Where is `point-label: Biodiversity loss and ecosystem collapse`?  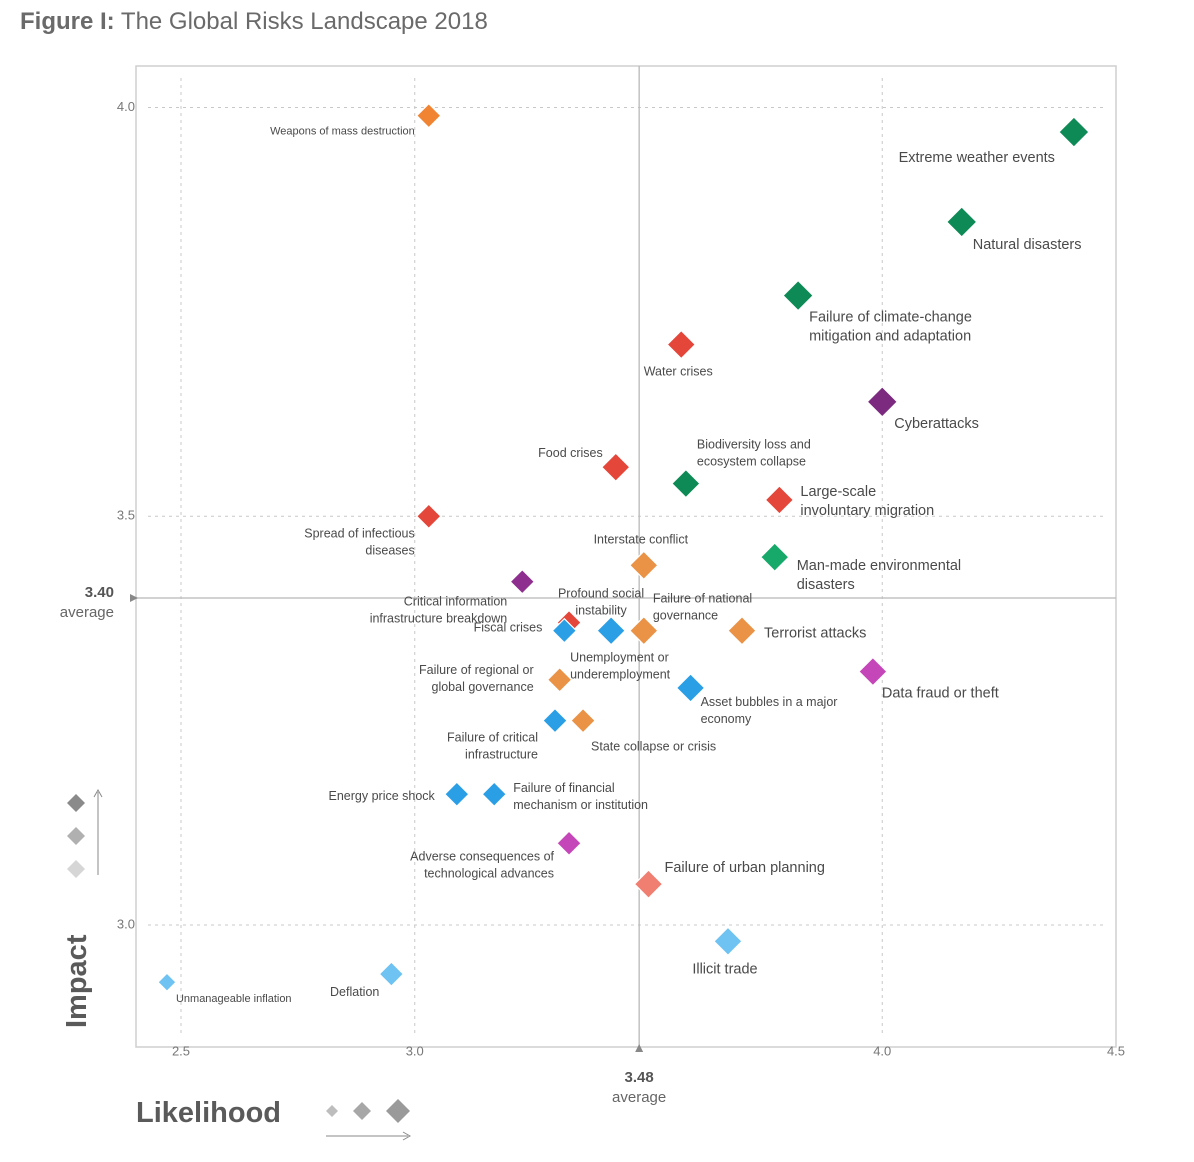
point-label: Biodiversity loss and ecosystem collapse is located at coordinates (754, 453).